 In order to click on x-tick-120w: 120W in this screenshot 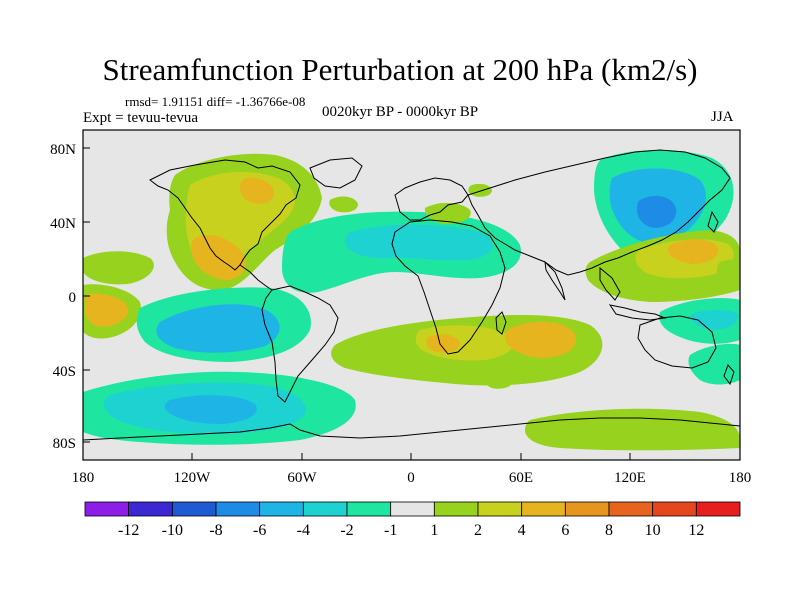, I will do `click(193, 469)`.